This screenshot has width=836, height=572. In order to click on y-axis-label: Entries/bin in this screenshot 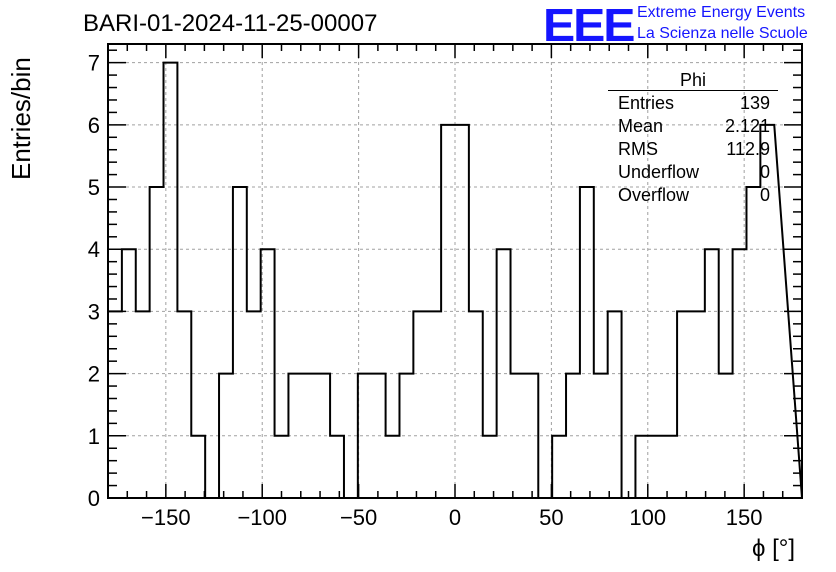, I will do `click(21, 118)`.